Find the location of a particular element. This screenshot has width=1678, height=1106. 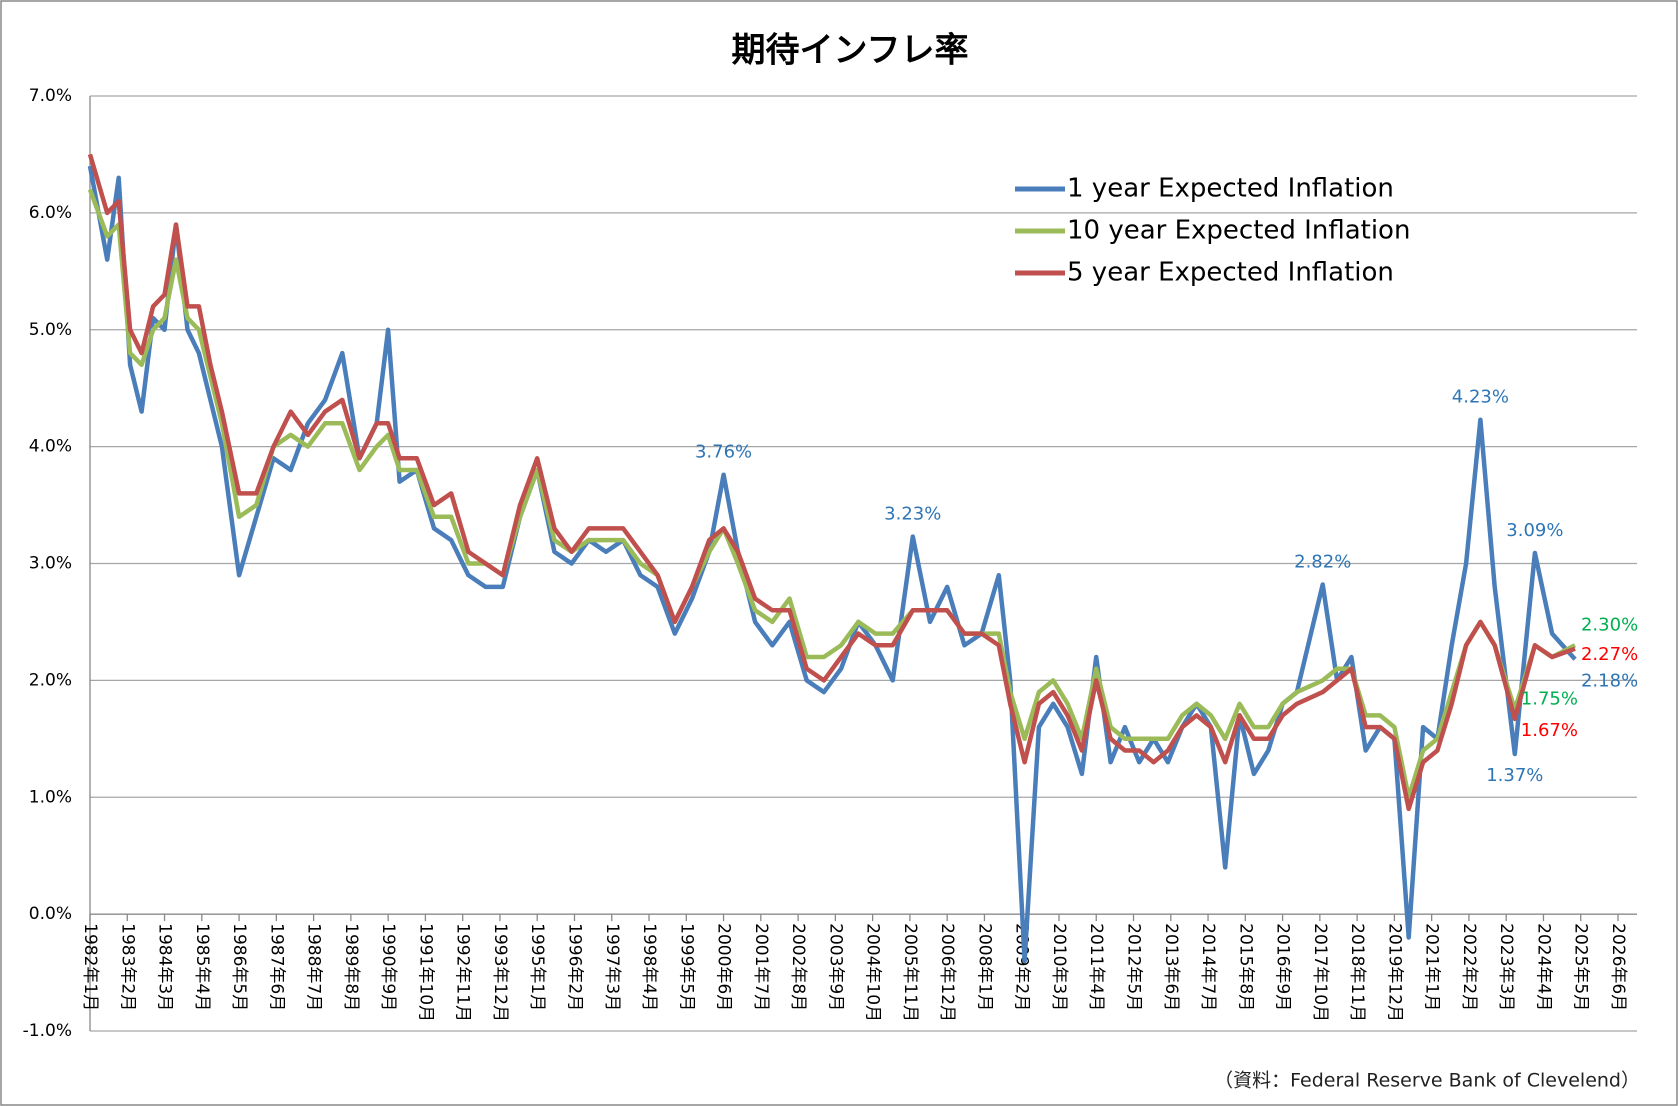

y-tick-label: 0.0% is located at coordinates (50, 914).